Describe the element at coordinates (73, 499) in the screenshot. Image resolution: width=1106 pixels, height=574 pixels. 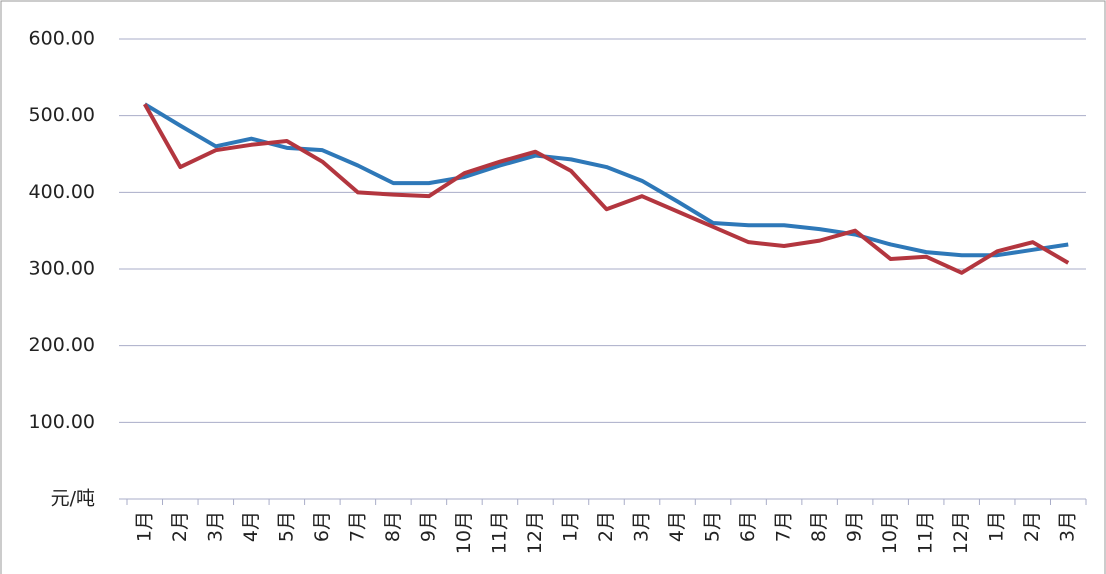
I see `y-tick-label: 元/吨` at that location.